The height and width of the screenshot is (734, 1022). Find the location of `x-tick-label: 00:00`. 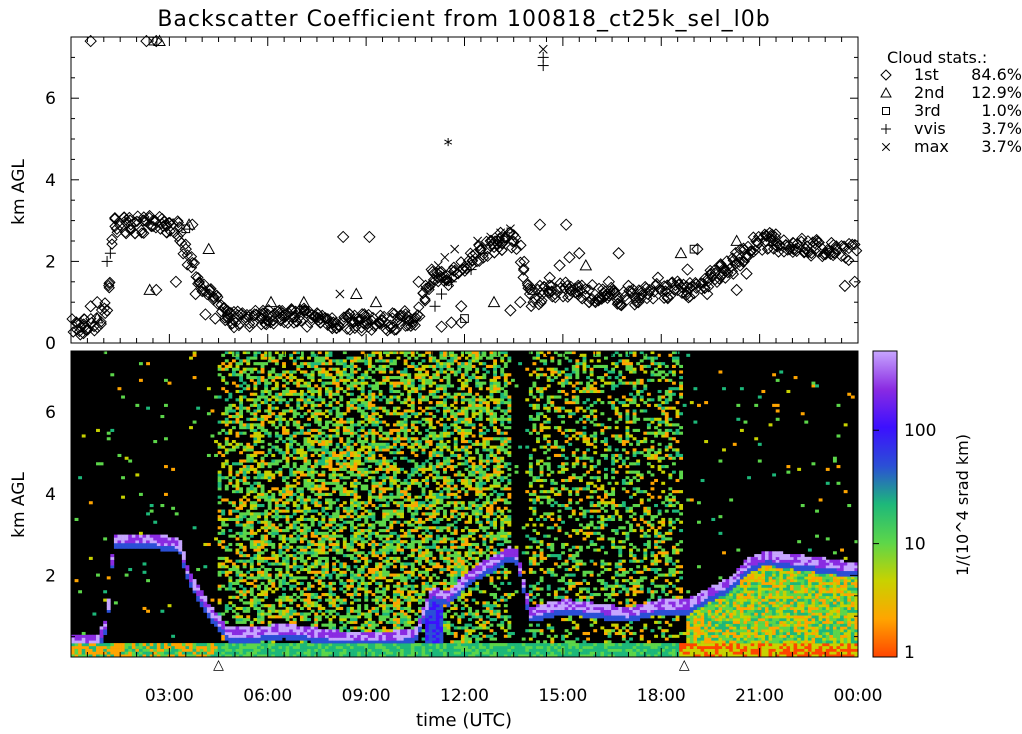

x-tick-label: 00:00 is located at coordinates (858, 696).